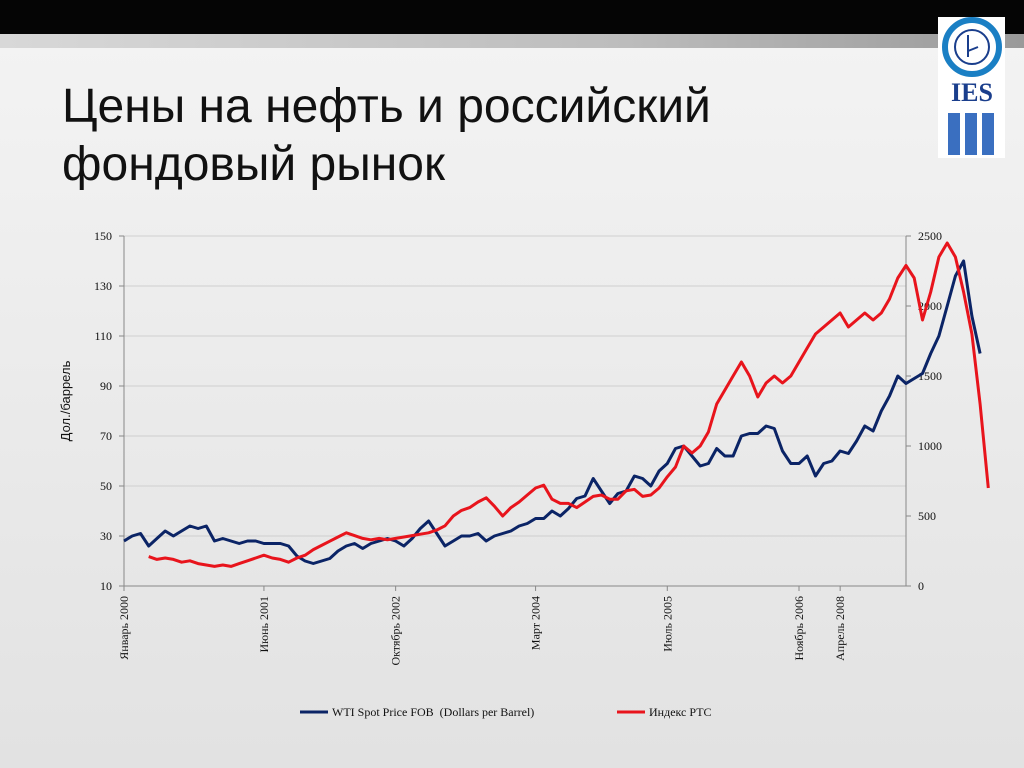 Image resolution: width=1024 pixels, height=768 pixels. Describe the element at coordinates (536, 623) in the screenshot. I see `x-tick-label: Март 2004` at that location.